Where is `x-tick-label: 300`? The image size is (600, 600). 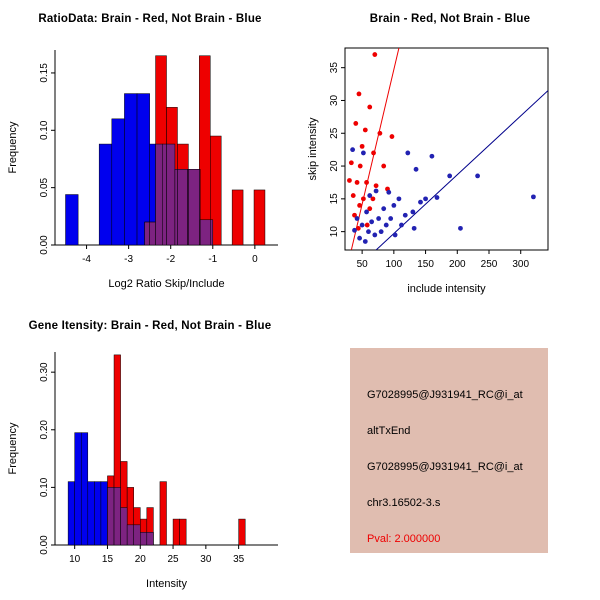
x-tick-label: 300 is located at coordinates (520, 264).